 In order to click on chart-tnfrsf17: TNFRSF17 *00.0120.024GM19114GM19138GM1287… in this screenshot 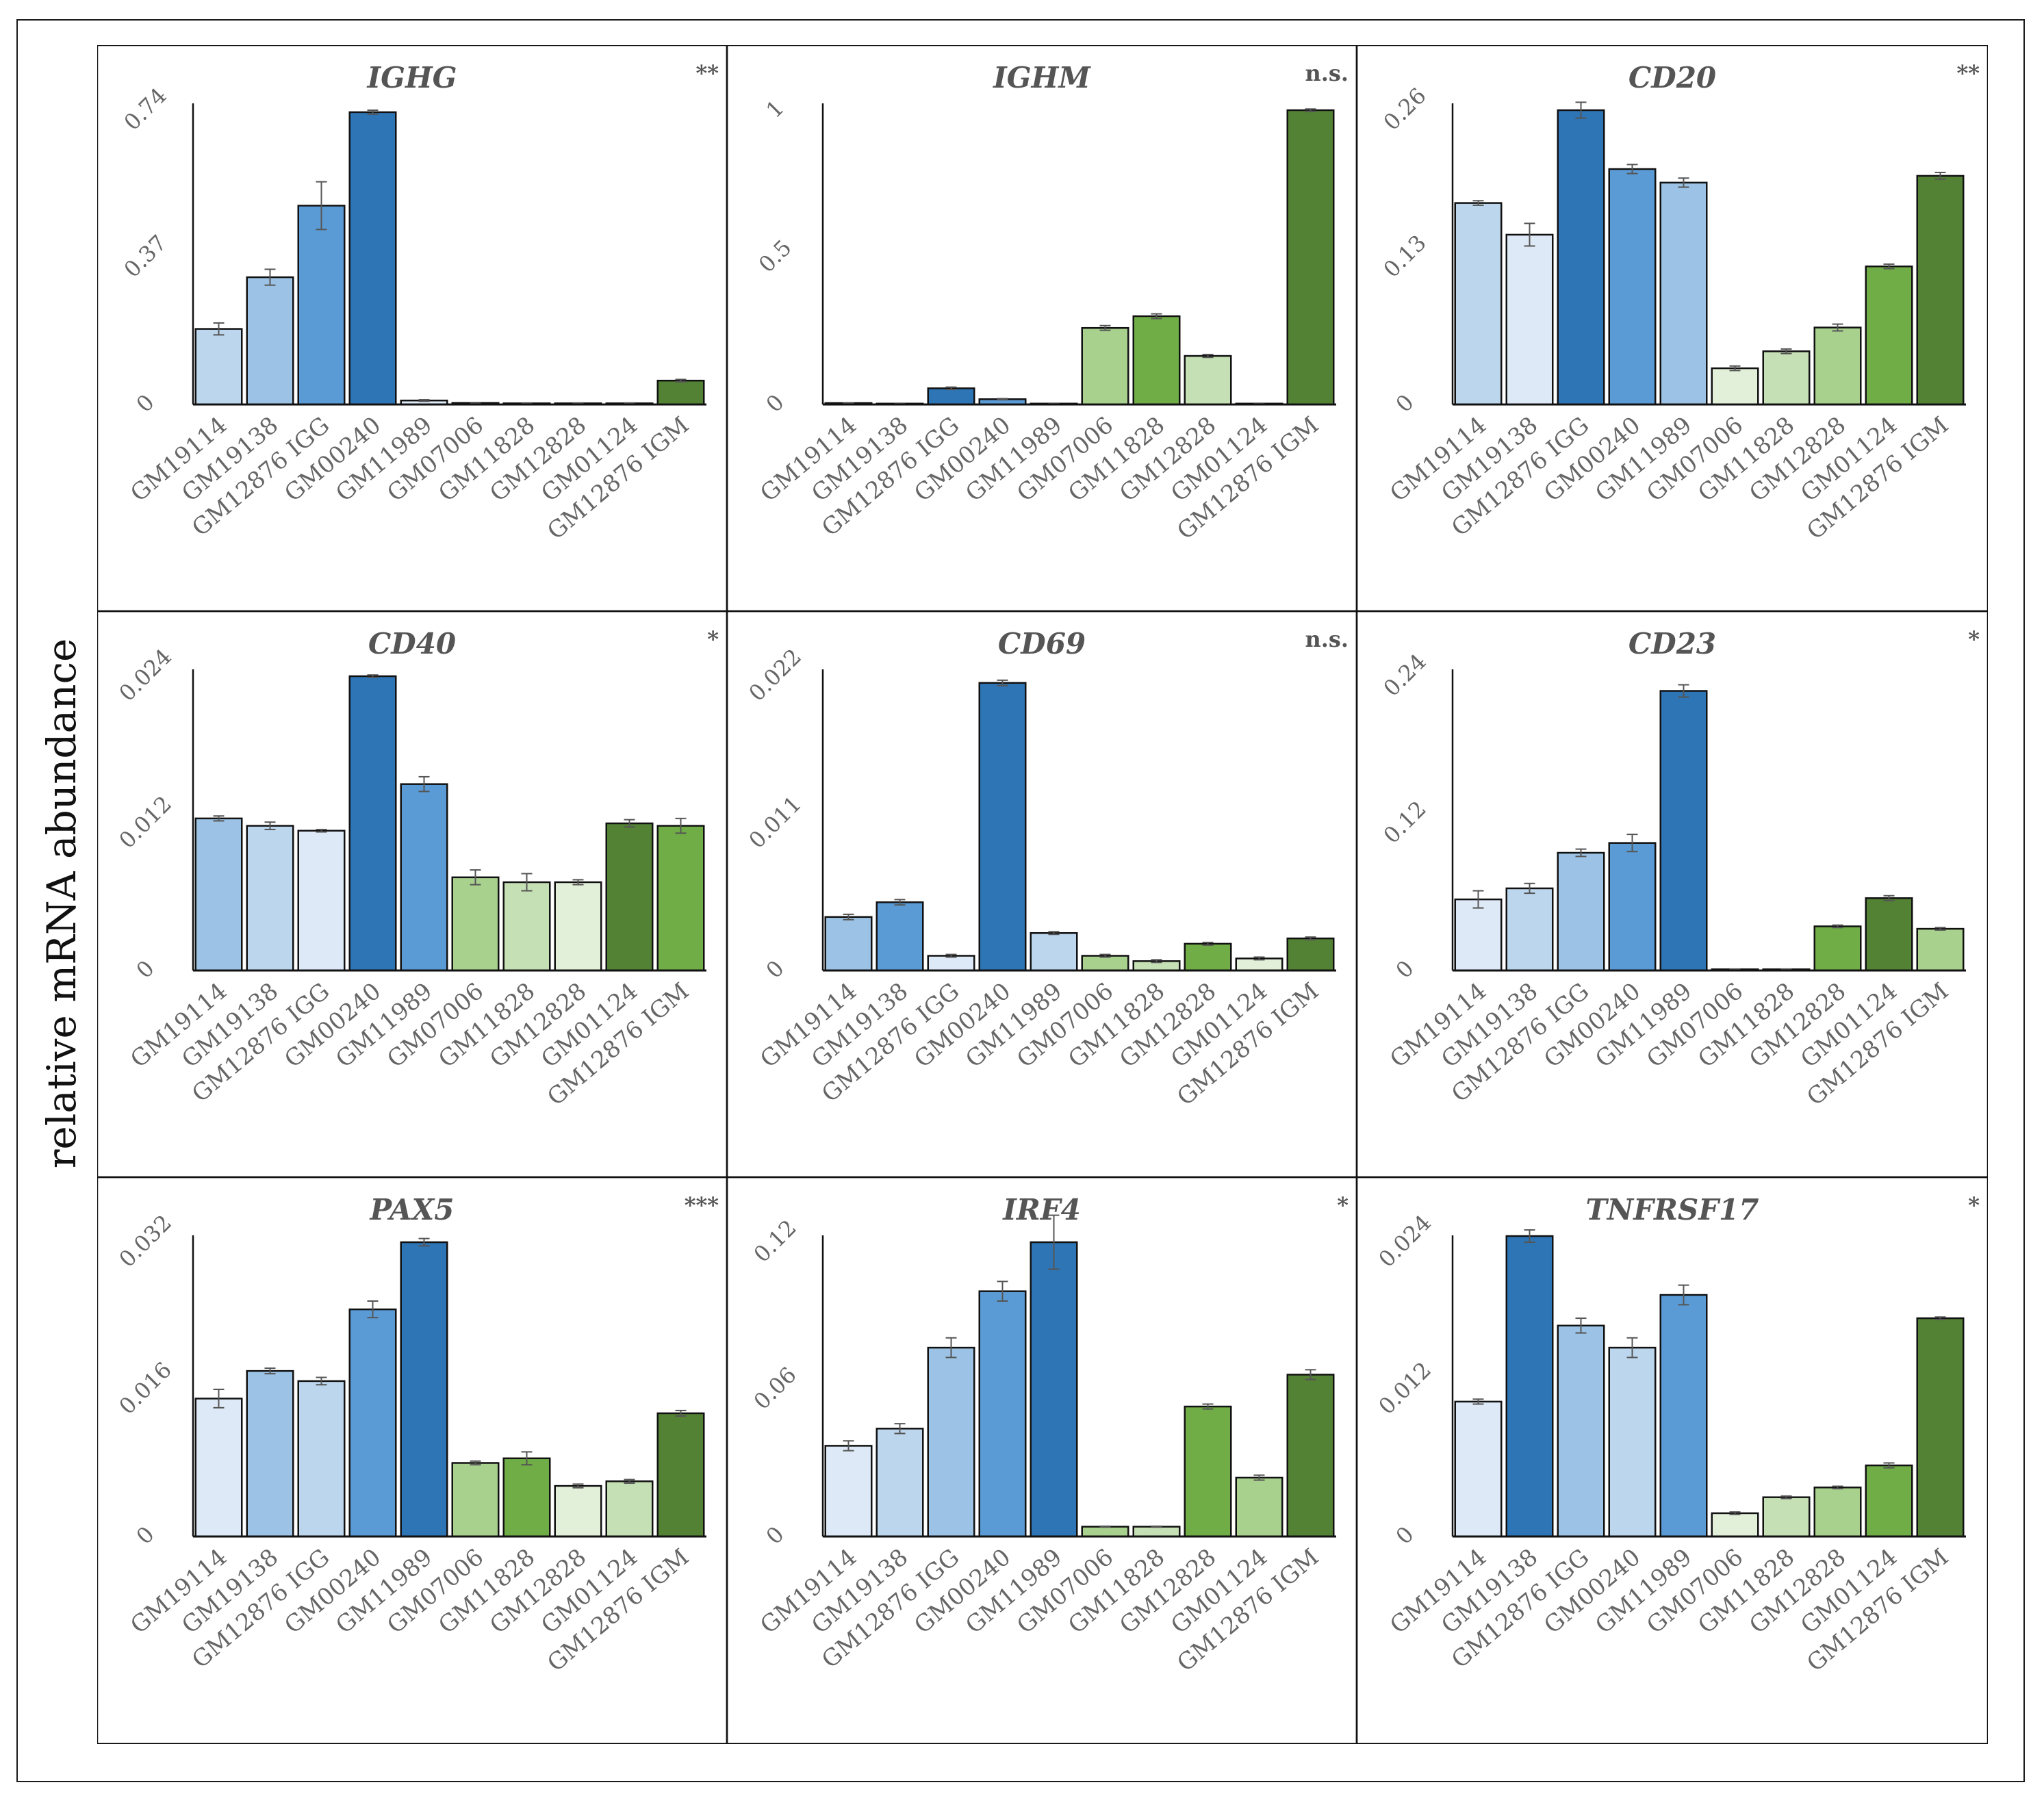, I will do `click(1672, 1460)`.